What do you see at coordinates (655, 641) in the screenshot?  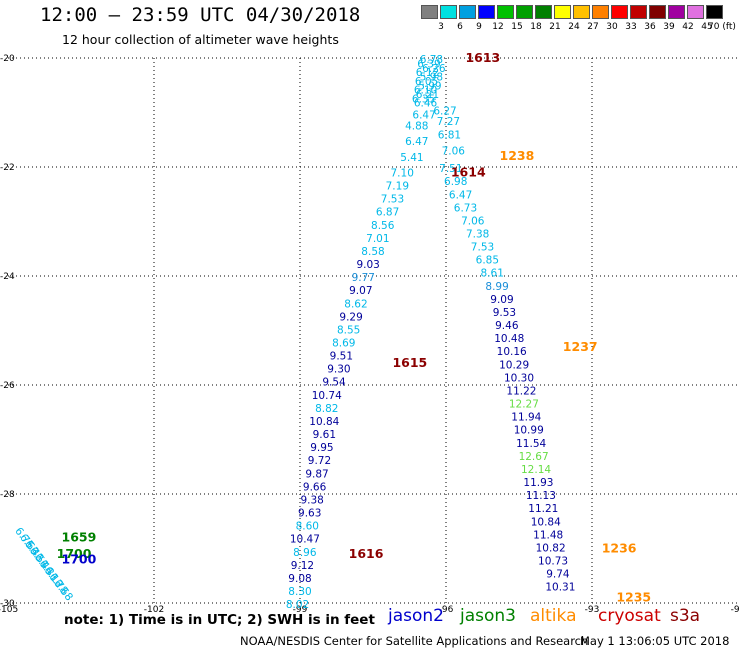 I see `footer-timestamp: May 1 13:06:05 UTC 2018` at bounding box center [655, 641].